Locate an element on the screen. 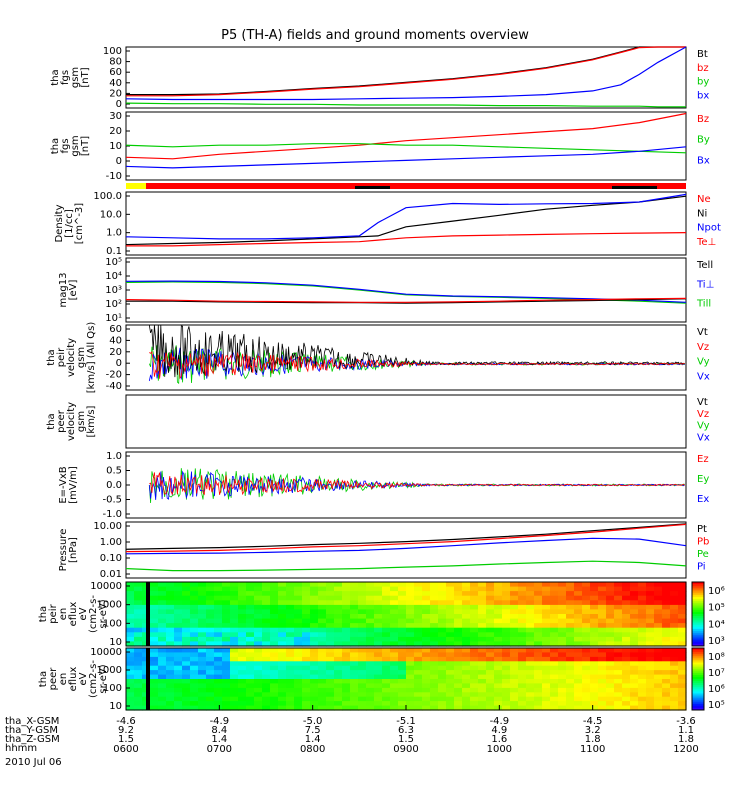  series-line-Tell is located at coordinates (406, 301).